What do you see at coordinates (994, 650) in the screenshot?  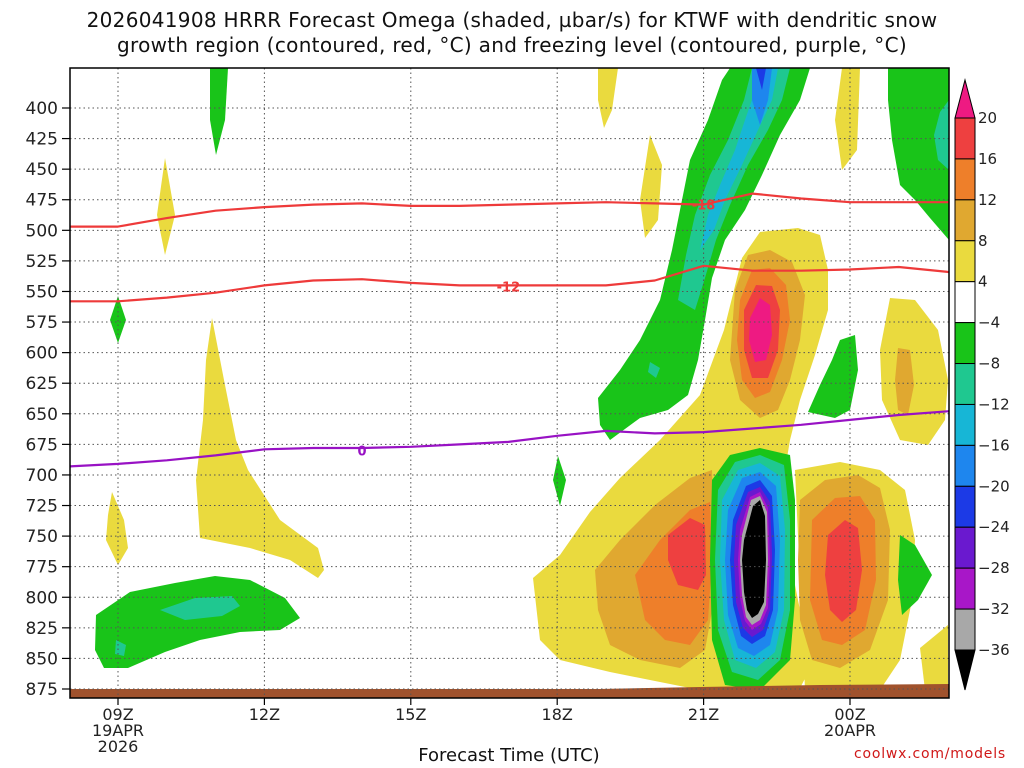 I see `colorbar-label-13: −36` at bounding box center [994, 650].